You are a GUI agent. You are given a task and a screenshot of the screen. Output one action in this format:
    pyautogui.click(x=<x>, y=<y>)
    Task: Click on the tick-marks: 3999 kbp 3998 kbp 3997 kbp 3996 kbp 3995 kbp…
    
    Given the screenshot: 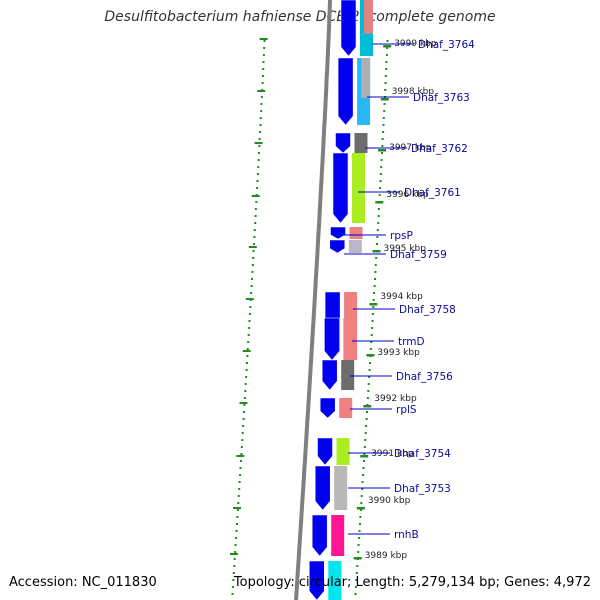 What is the action you would take?
    pyautogui.click(x=395, y=317)
    